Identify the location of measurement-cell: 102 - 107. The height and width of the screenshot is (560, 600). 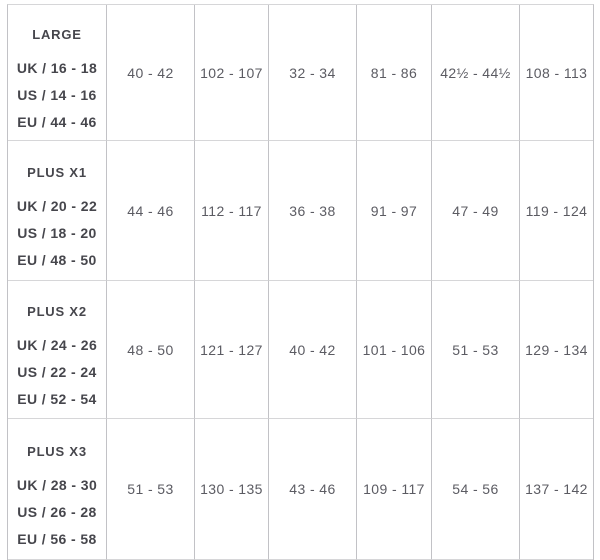
(232, 73).